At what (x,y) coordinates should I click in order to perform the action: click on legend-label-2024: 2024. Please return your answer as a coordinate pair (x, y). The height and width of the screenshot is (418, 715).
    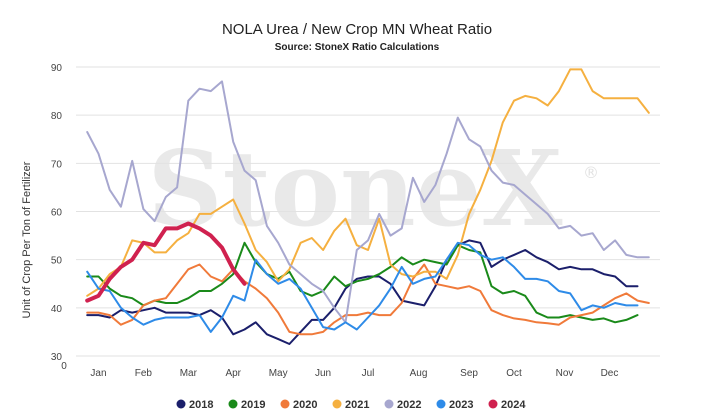
    Looking at the image, I should click on (513, 405).